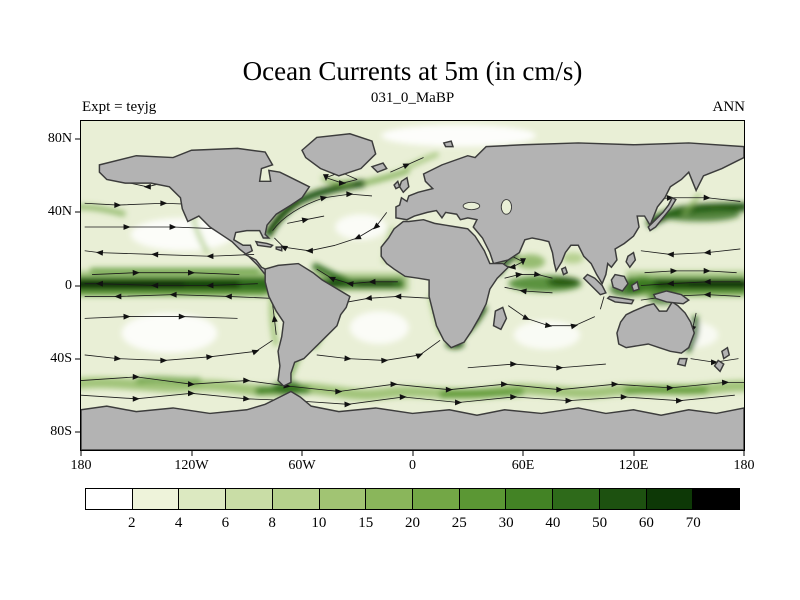 This screenshot has height=600, width=800. Describe the element at coordinates (61, 358) in the screenshot. I see `y-tick-label: 40S` at that location.